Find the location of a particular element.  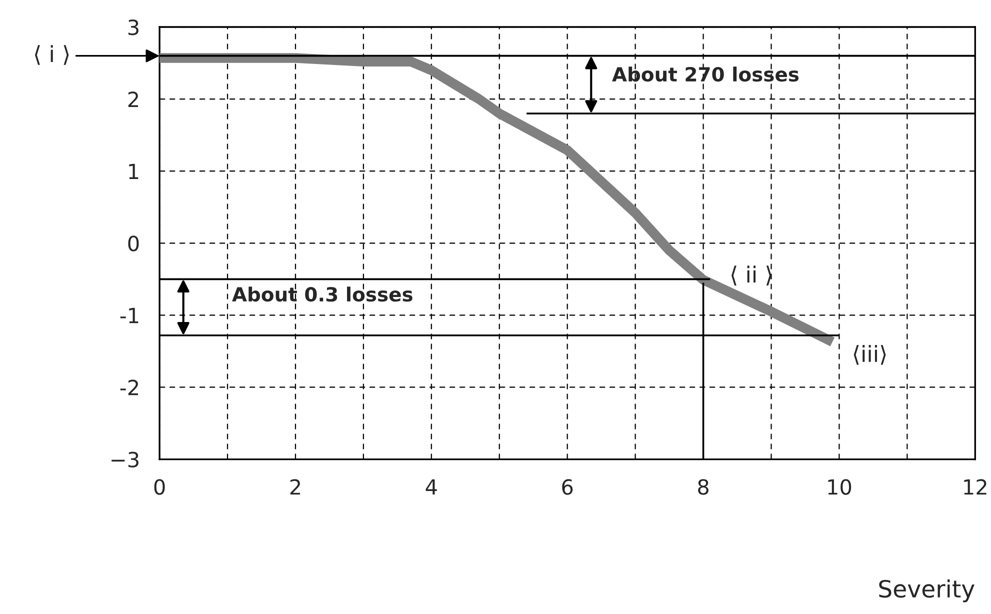

y-tick-label: -2 is located at coordinates (129, 388).